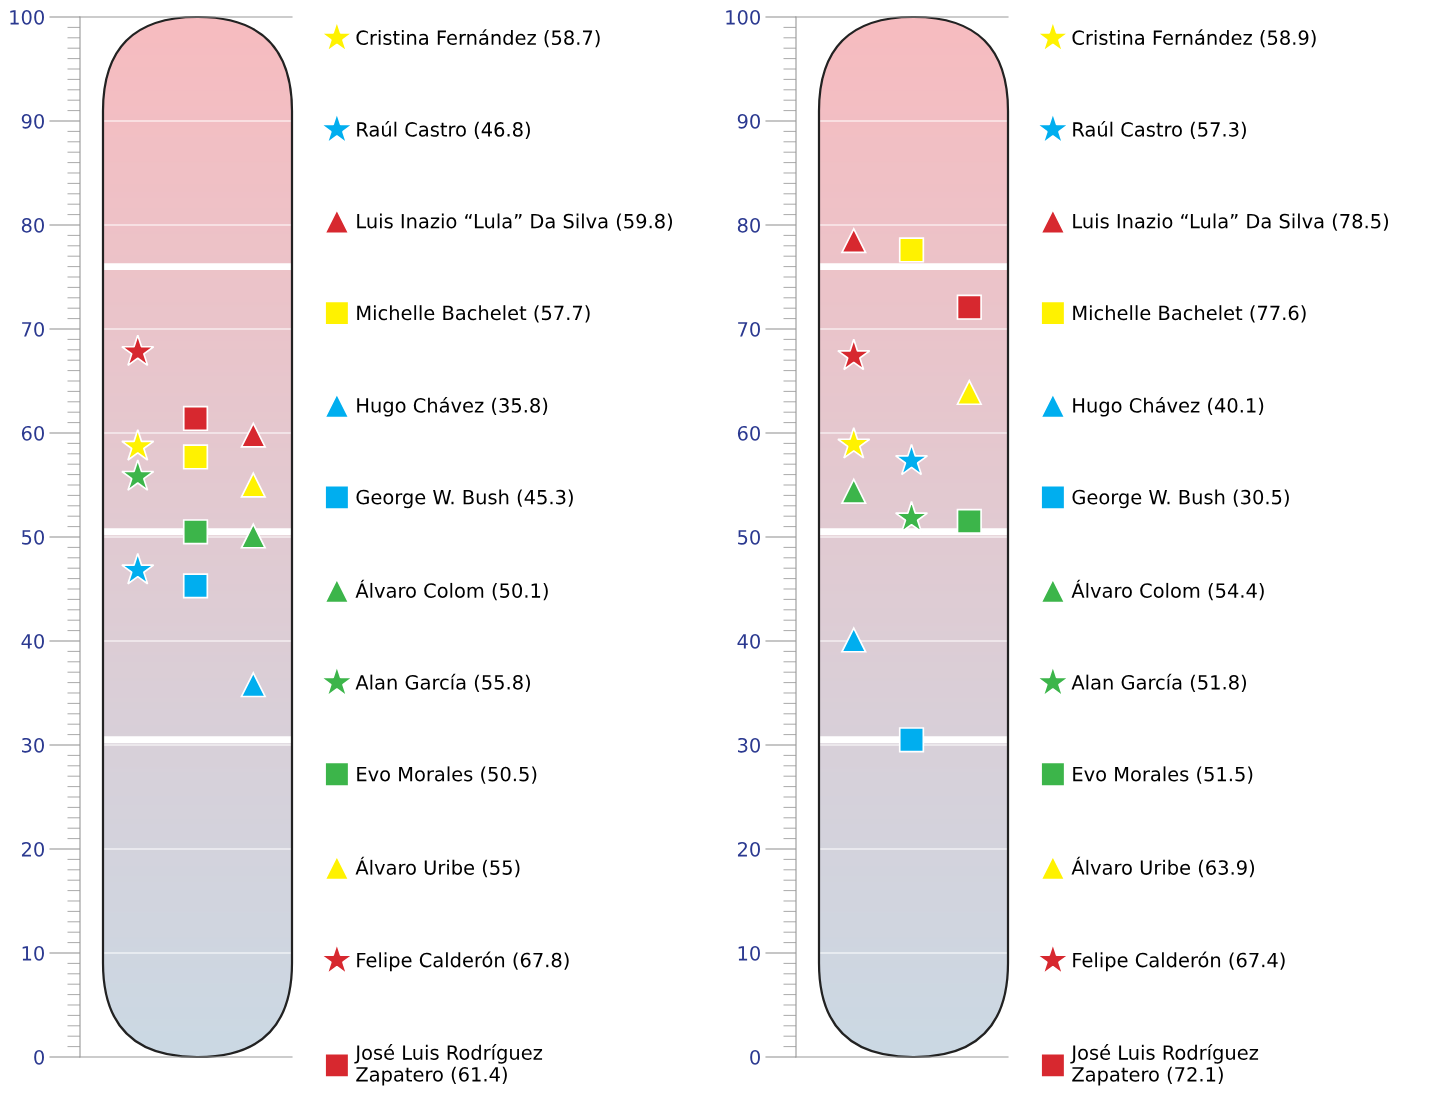  I want to click on legend-label: Alan García (55.8), so click(443, 682).